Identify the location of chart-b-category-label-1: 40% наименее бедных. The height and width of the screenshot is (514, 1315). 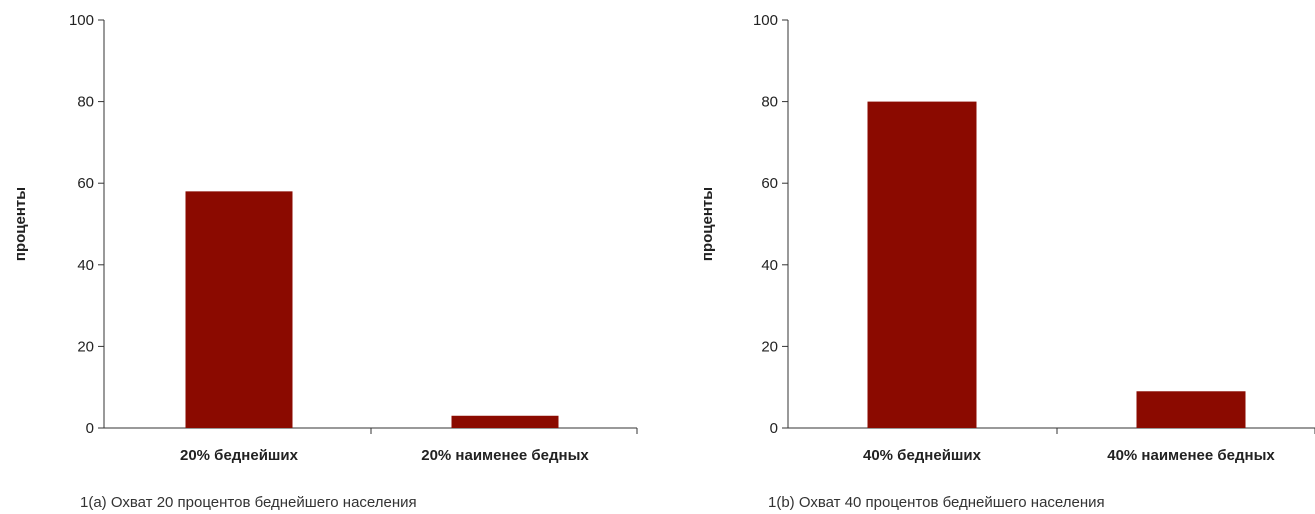
(1191, 455).